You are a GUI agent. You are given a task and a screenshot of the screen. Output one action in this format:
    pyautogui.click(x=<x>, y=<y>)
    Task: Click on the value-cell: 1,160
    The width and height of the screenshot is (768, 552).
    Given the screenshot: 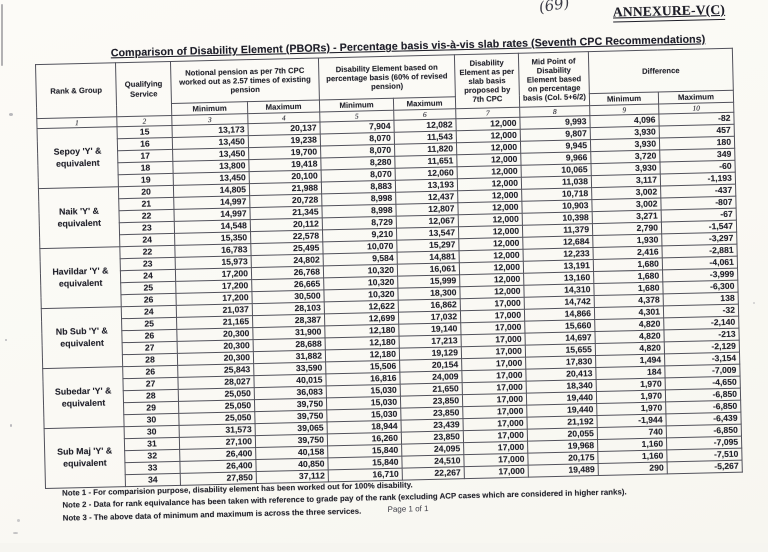 What is the action you would take?
    pyautogui.click(x=632, y=456)
    